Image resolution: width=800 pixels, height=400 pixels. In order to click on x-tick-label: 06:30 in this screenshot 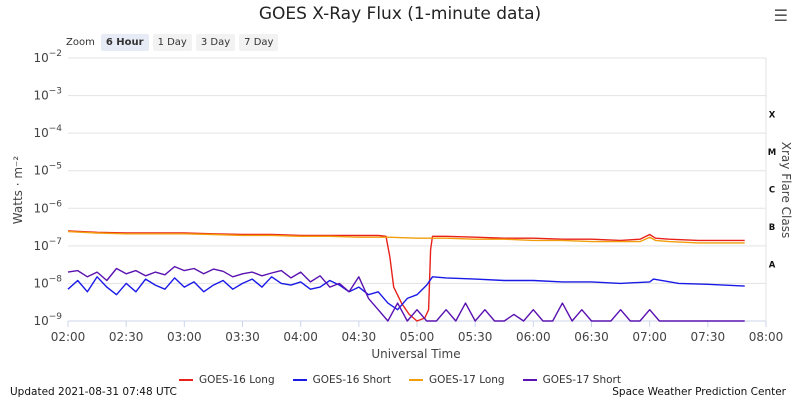, I will do `click(591, 337)`.